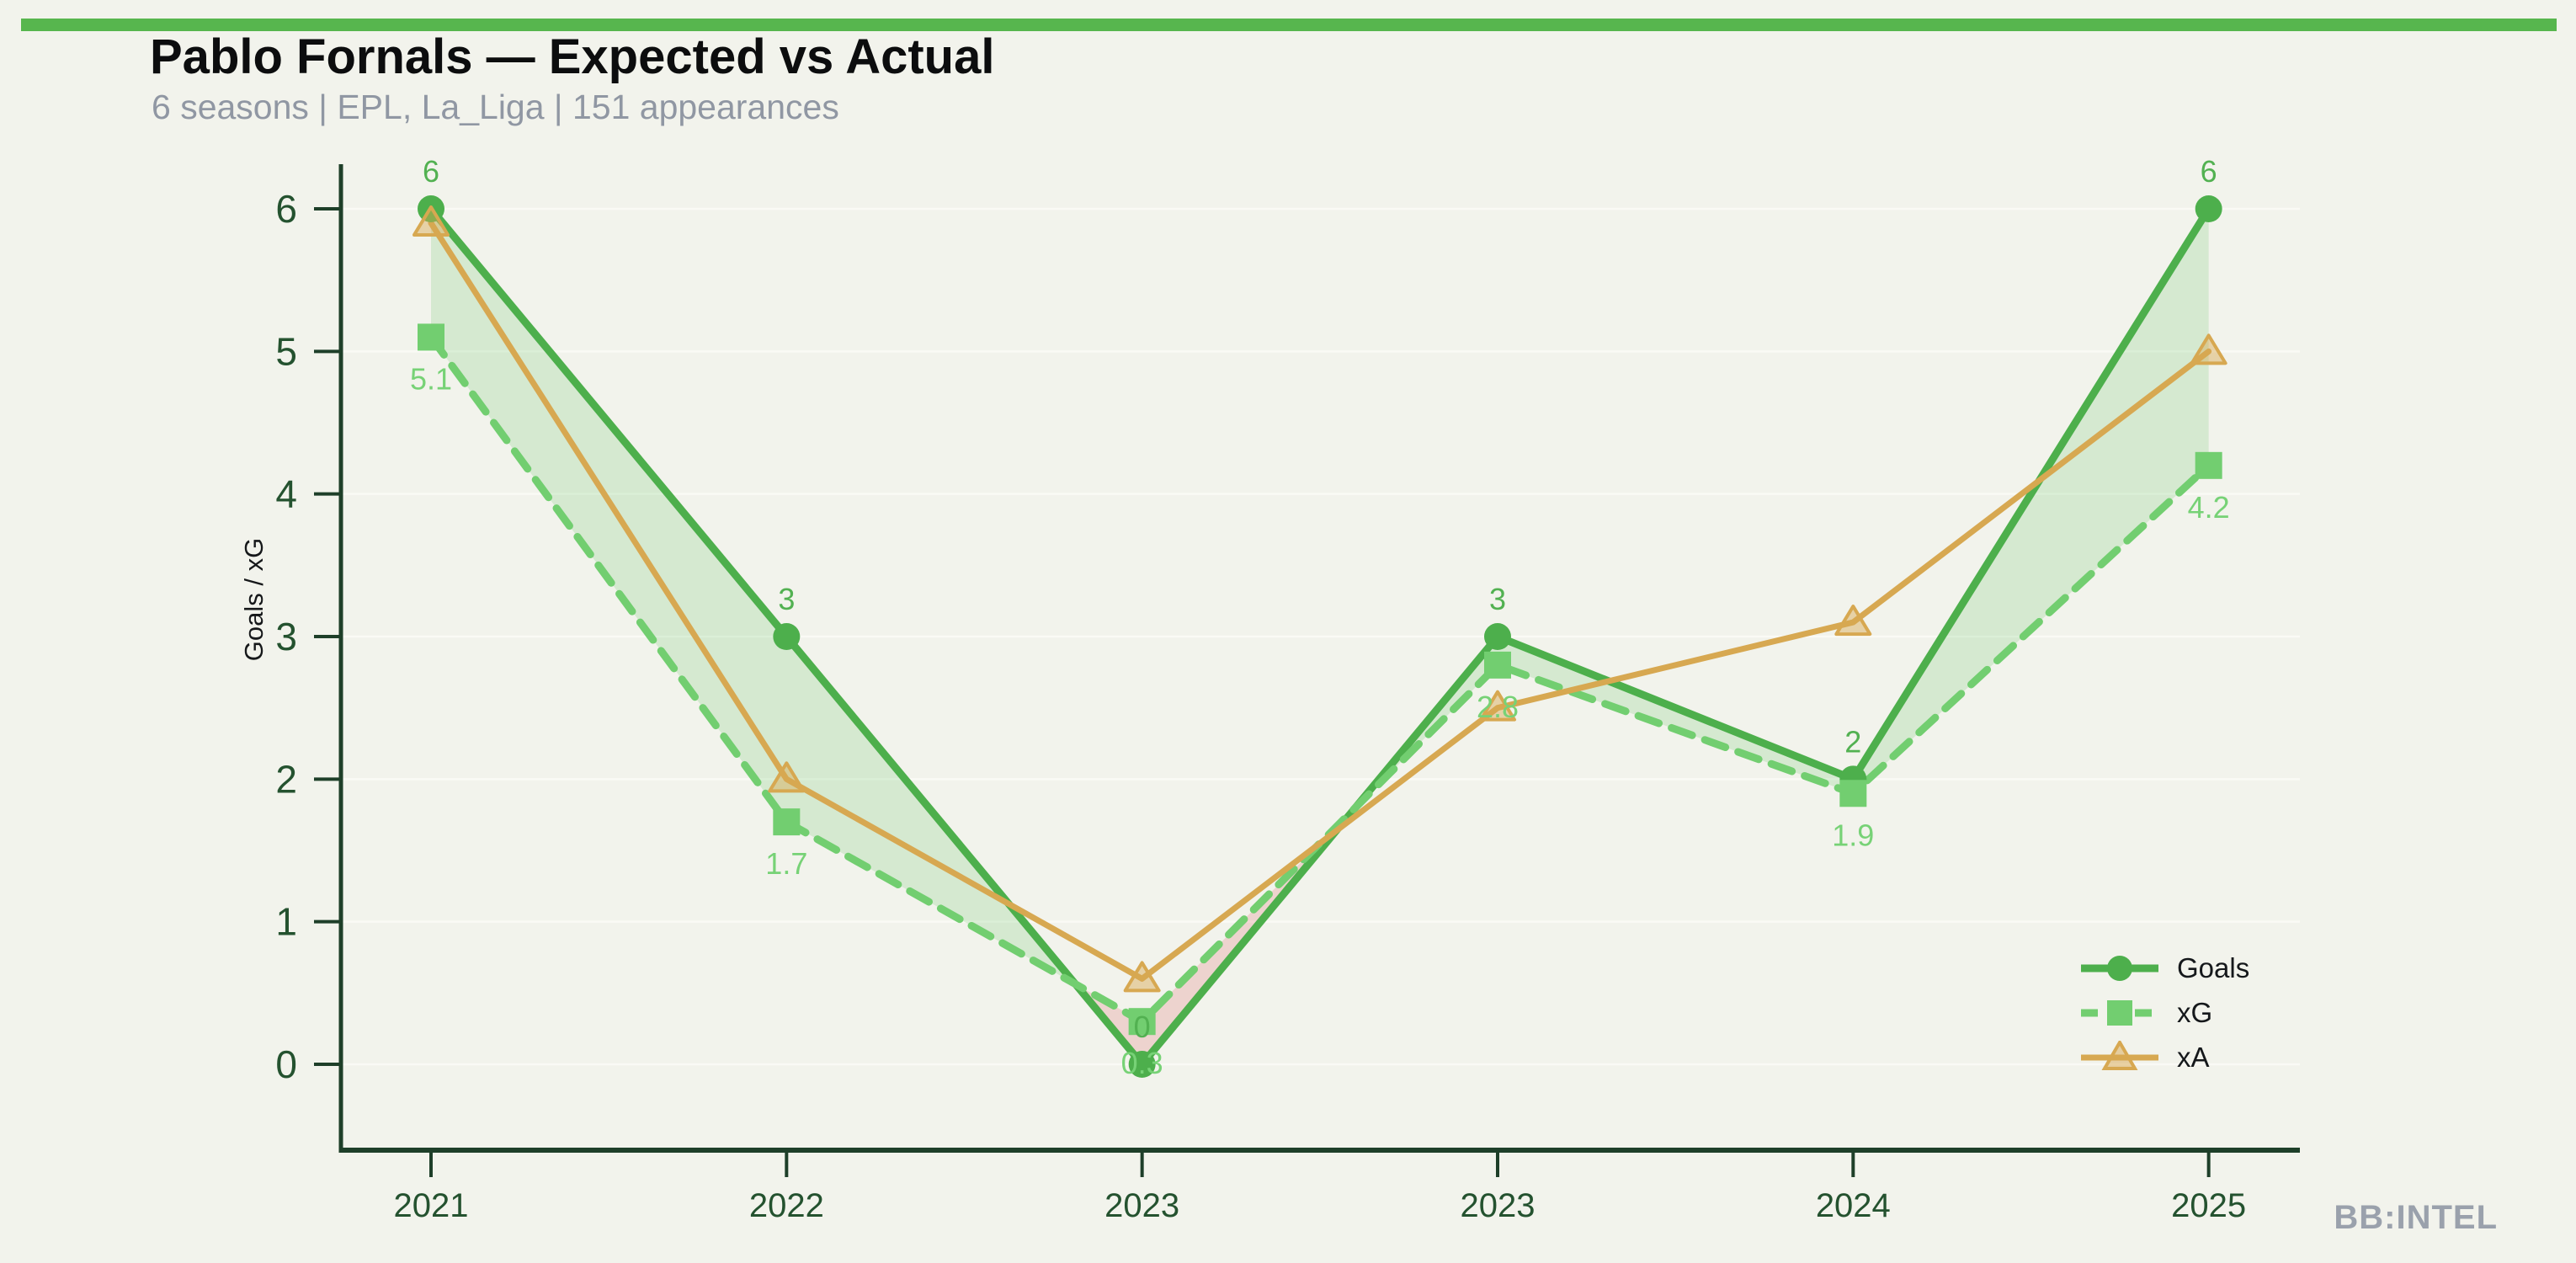 Image resolution: width=2576 pixels, height=1263 pixels. I want to click on accent-top-bar, so click(1289, 25).